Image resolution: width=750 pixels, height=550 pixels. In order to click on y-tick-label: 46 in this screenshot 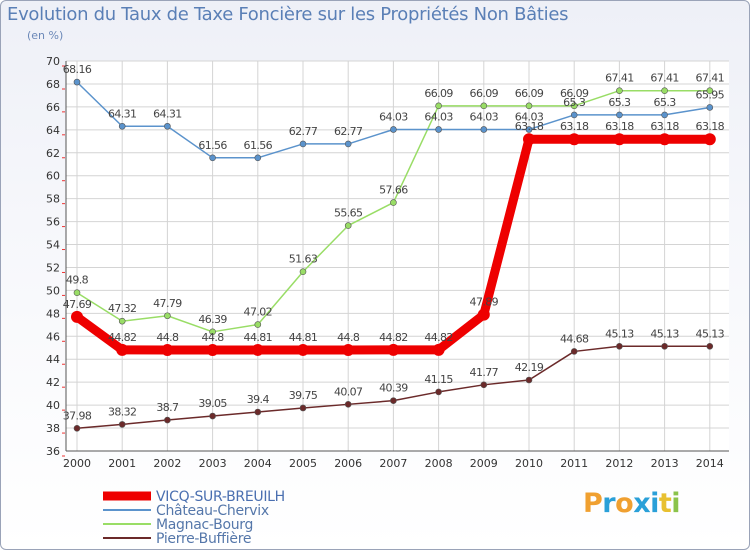, I will do `click(53, 336)`.